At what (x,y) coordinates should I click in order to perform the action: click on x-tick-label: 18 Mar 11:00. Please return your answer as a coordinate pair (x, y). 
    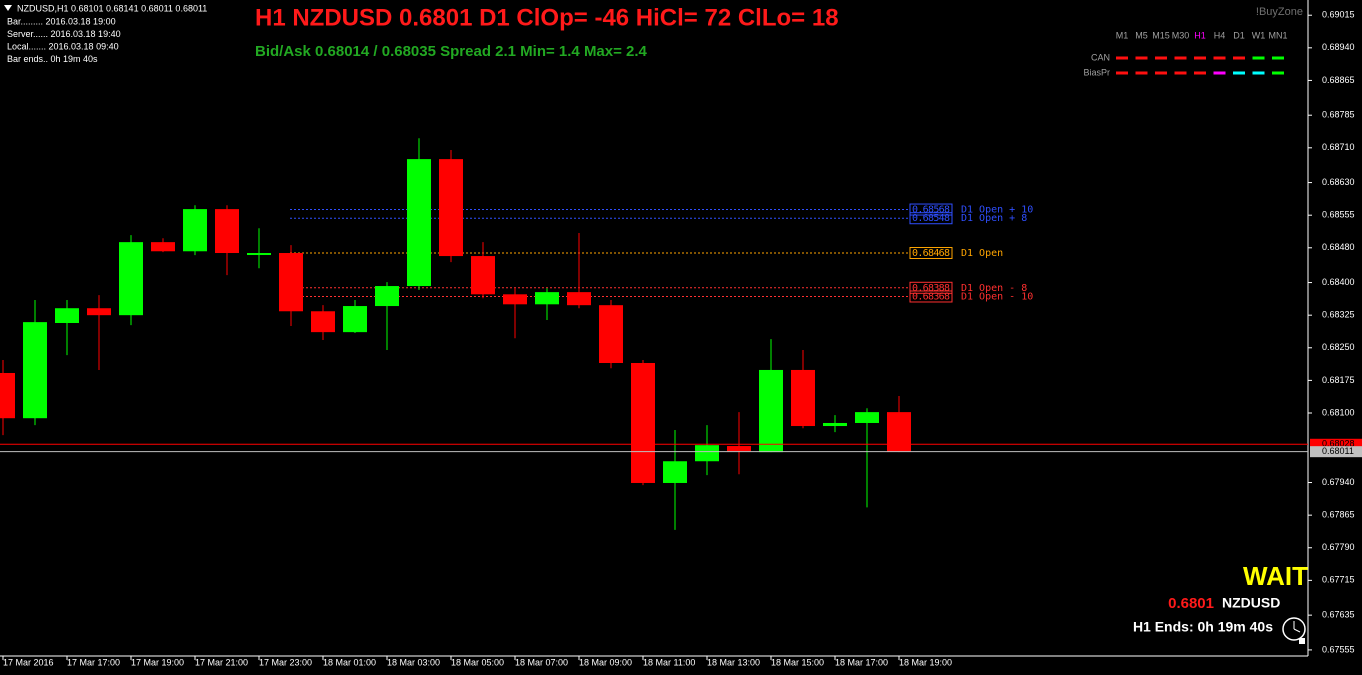
    Looking at the image, I should click on (669, 662).